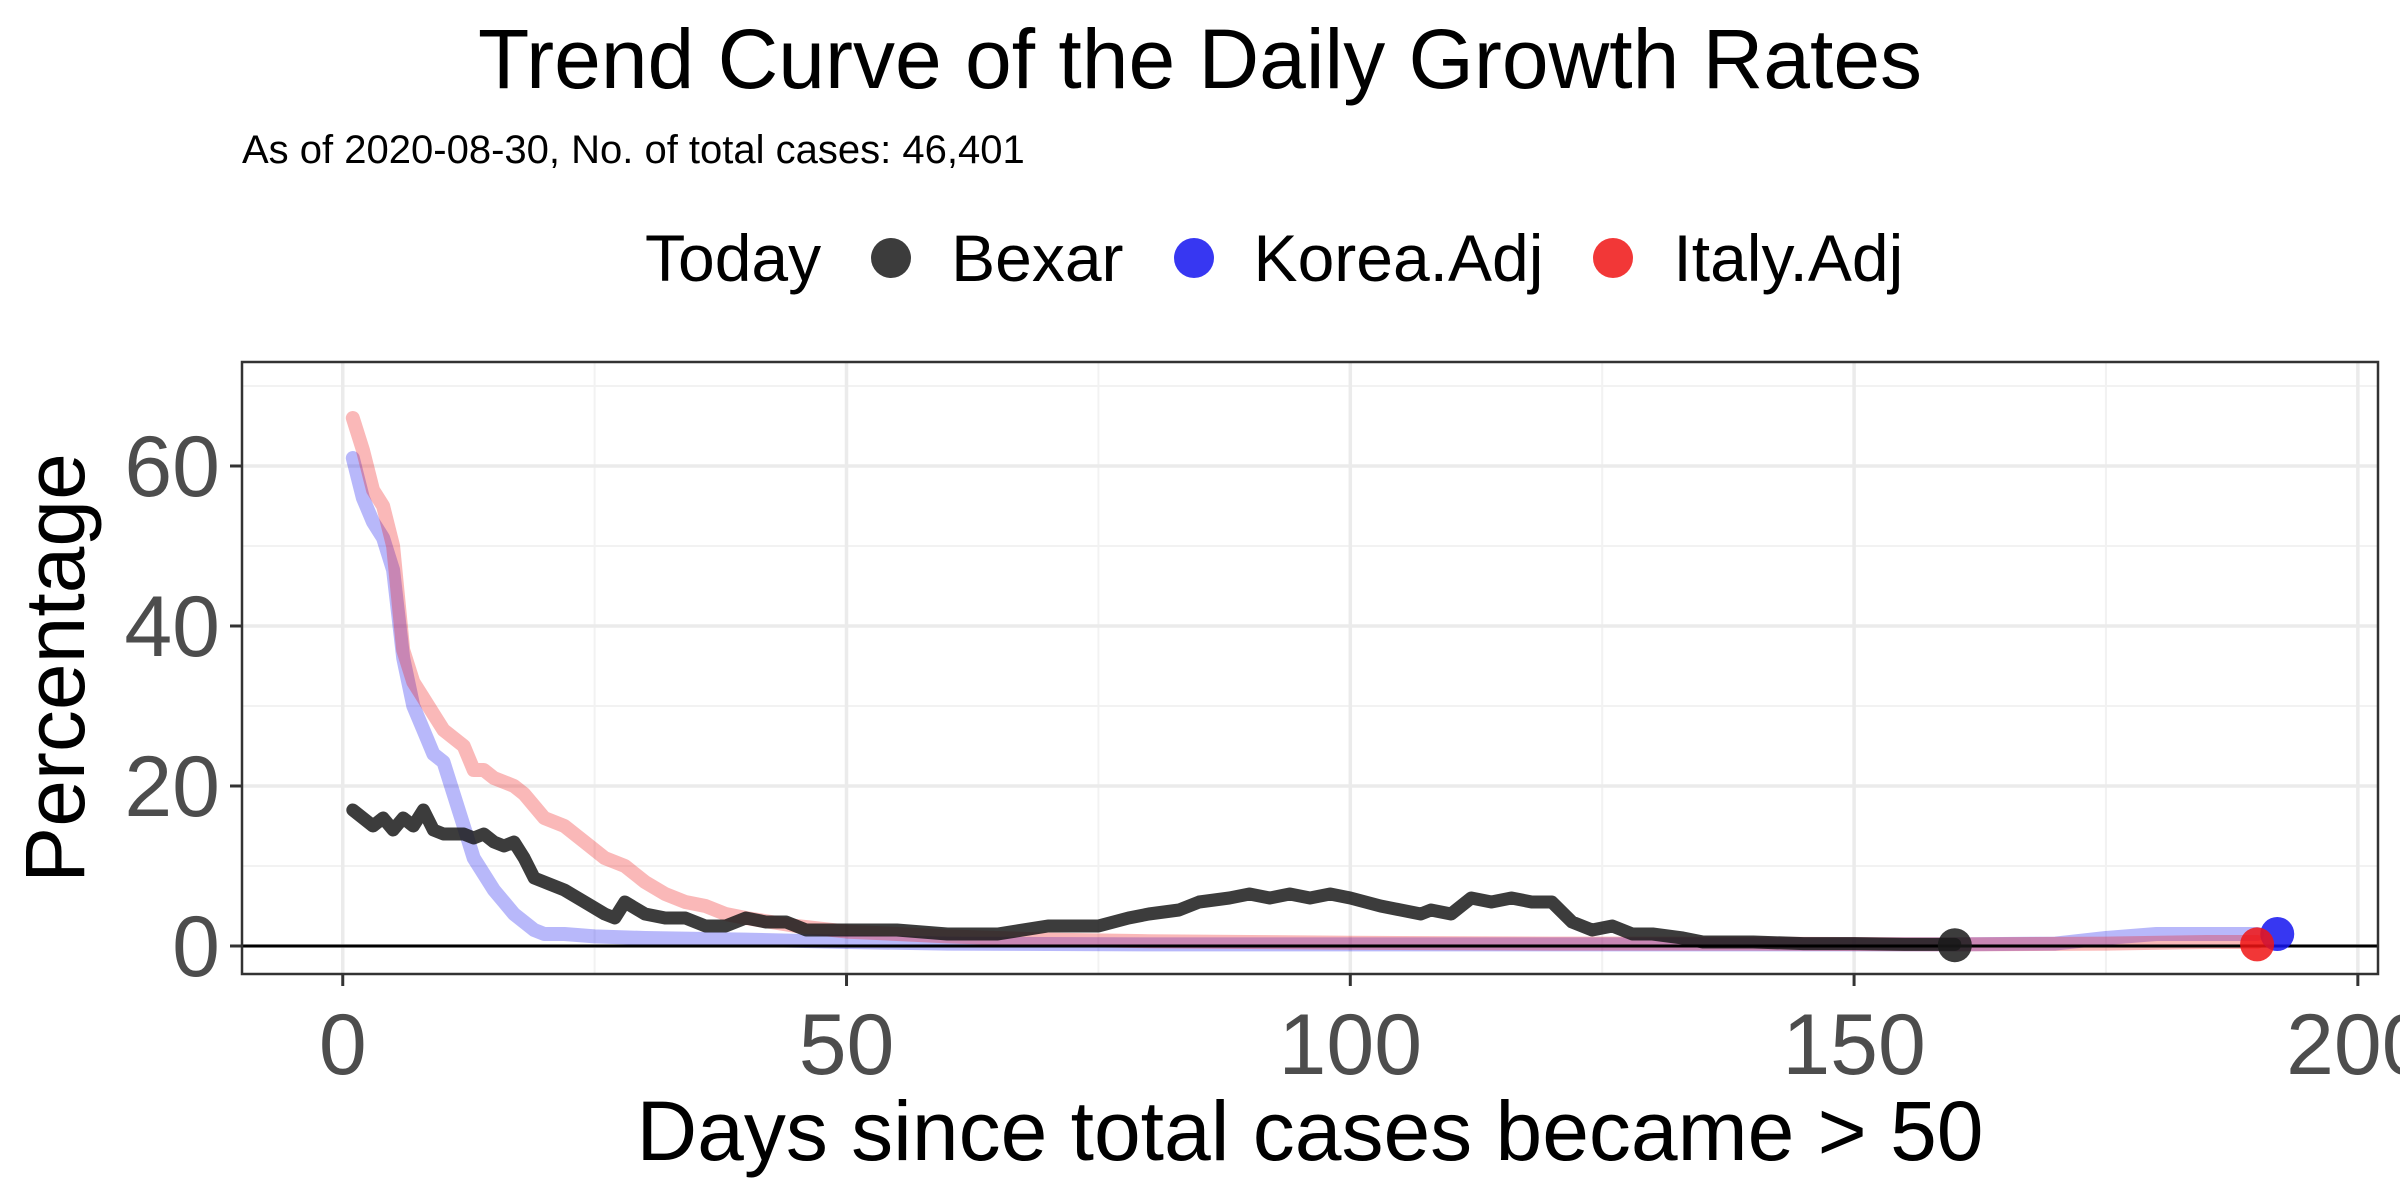 Image resolution: width=2400 pixels, height=1200 pixels. What do you see at coordinates (196, 947) in the screenshot?
I see `y-tick-label: 0` at bounding box center [196, 947].